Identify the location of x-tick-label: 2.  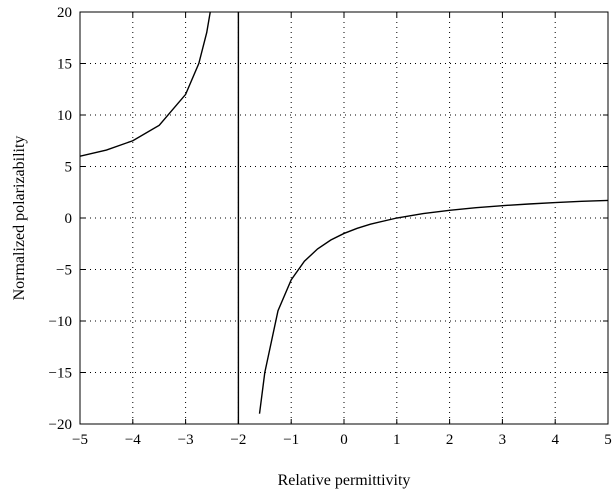
(450, 440).